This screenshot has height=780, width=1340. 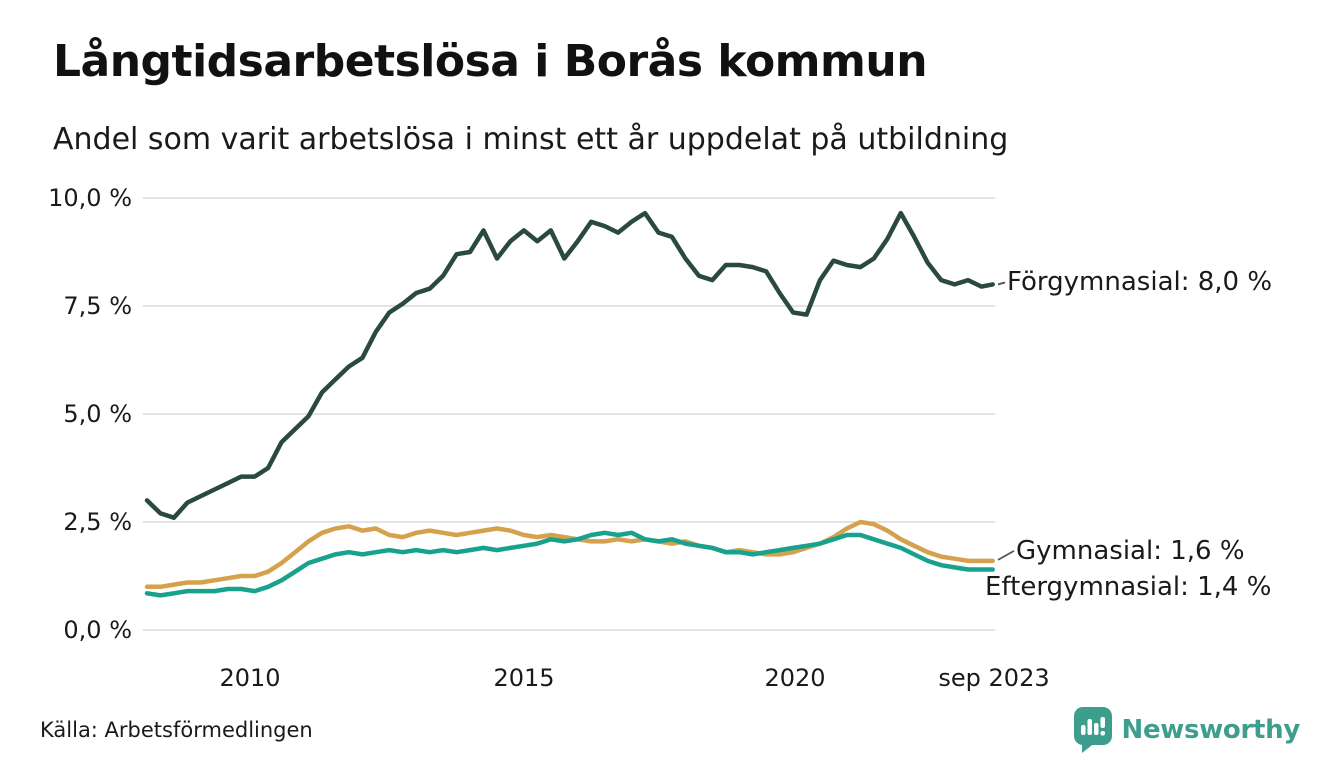 What do you see at coordinates (97, 522) in the screenshot?
I see `y-axis-tick-2-5: 2,5 %` at bounding box center [97, 522].